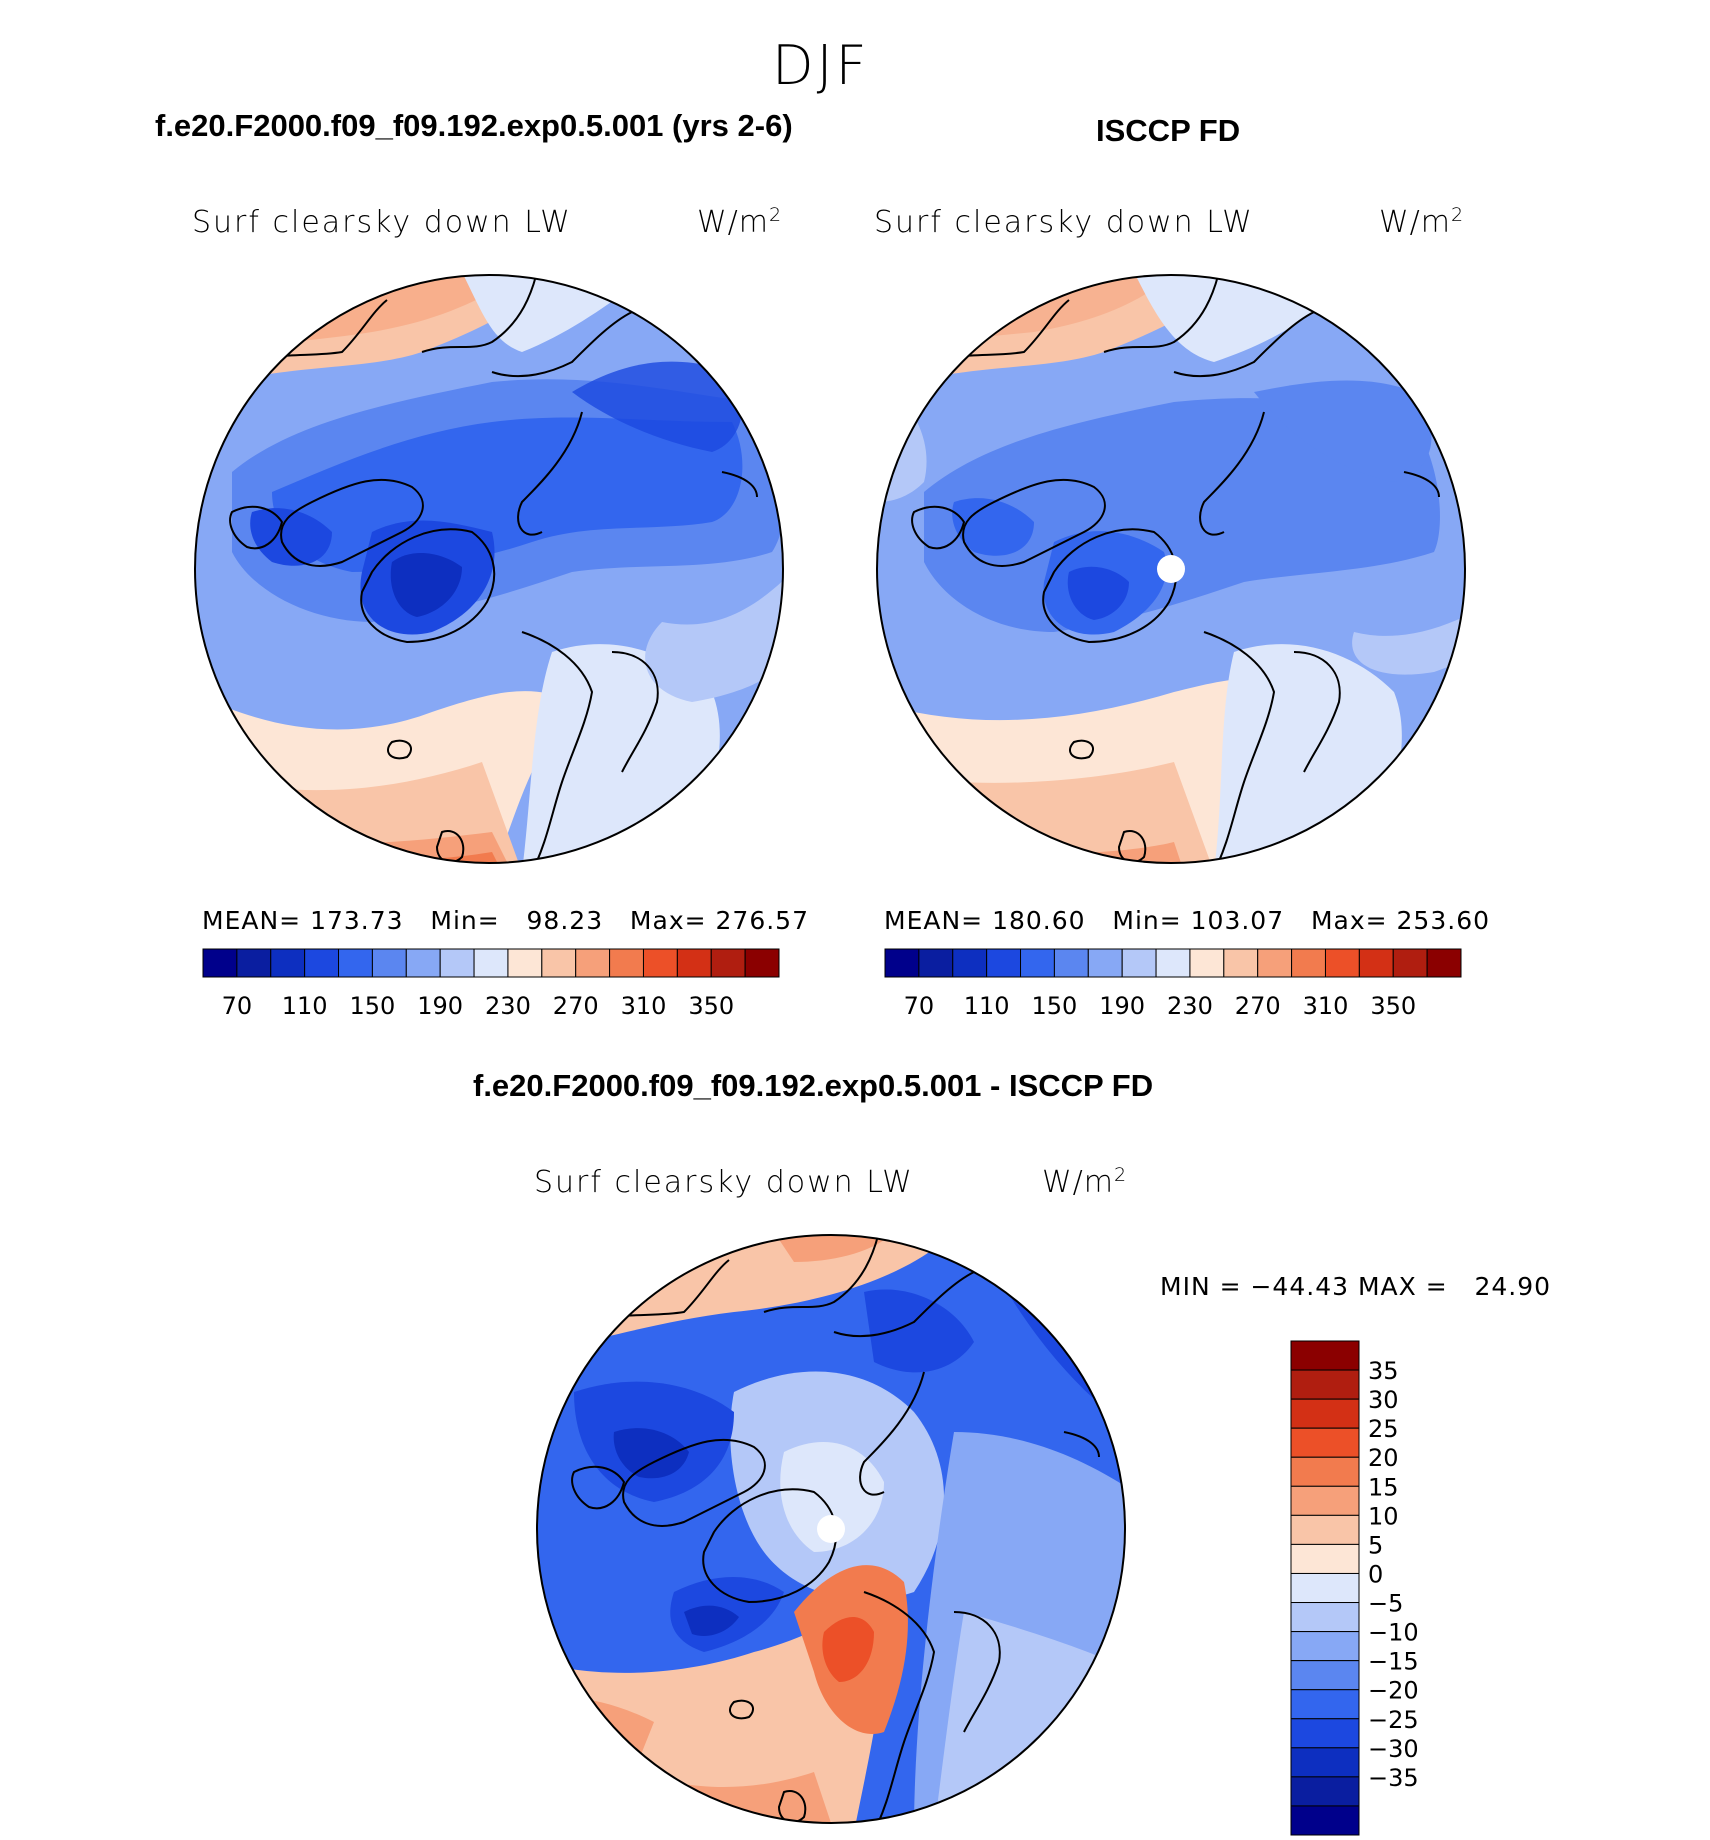  I want to click on obs-colorbar-tick-label: 350, so click(1393, 1006).